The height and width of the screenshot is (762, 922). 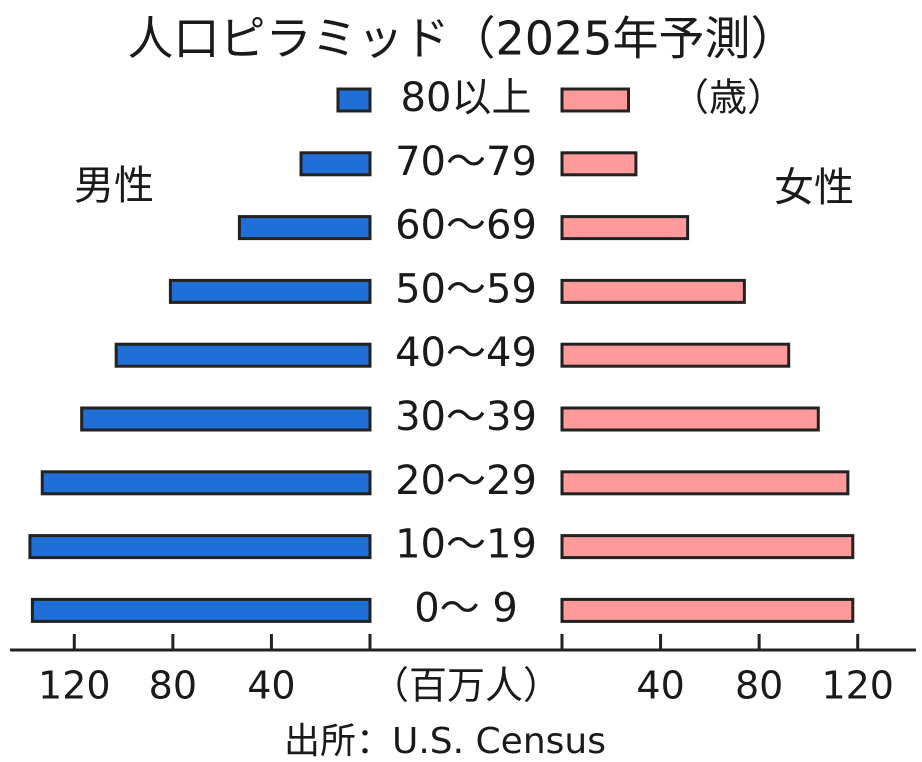 I want to click on category-label: 70〜79, so click(x=466, y=162).